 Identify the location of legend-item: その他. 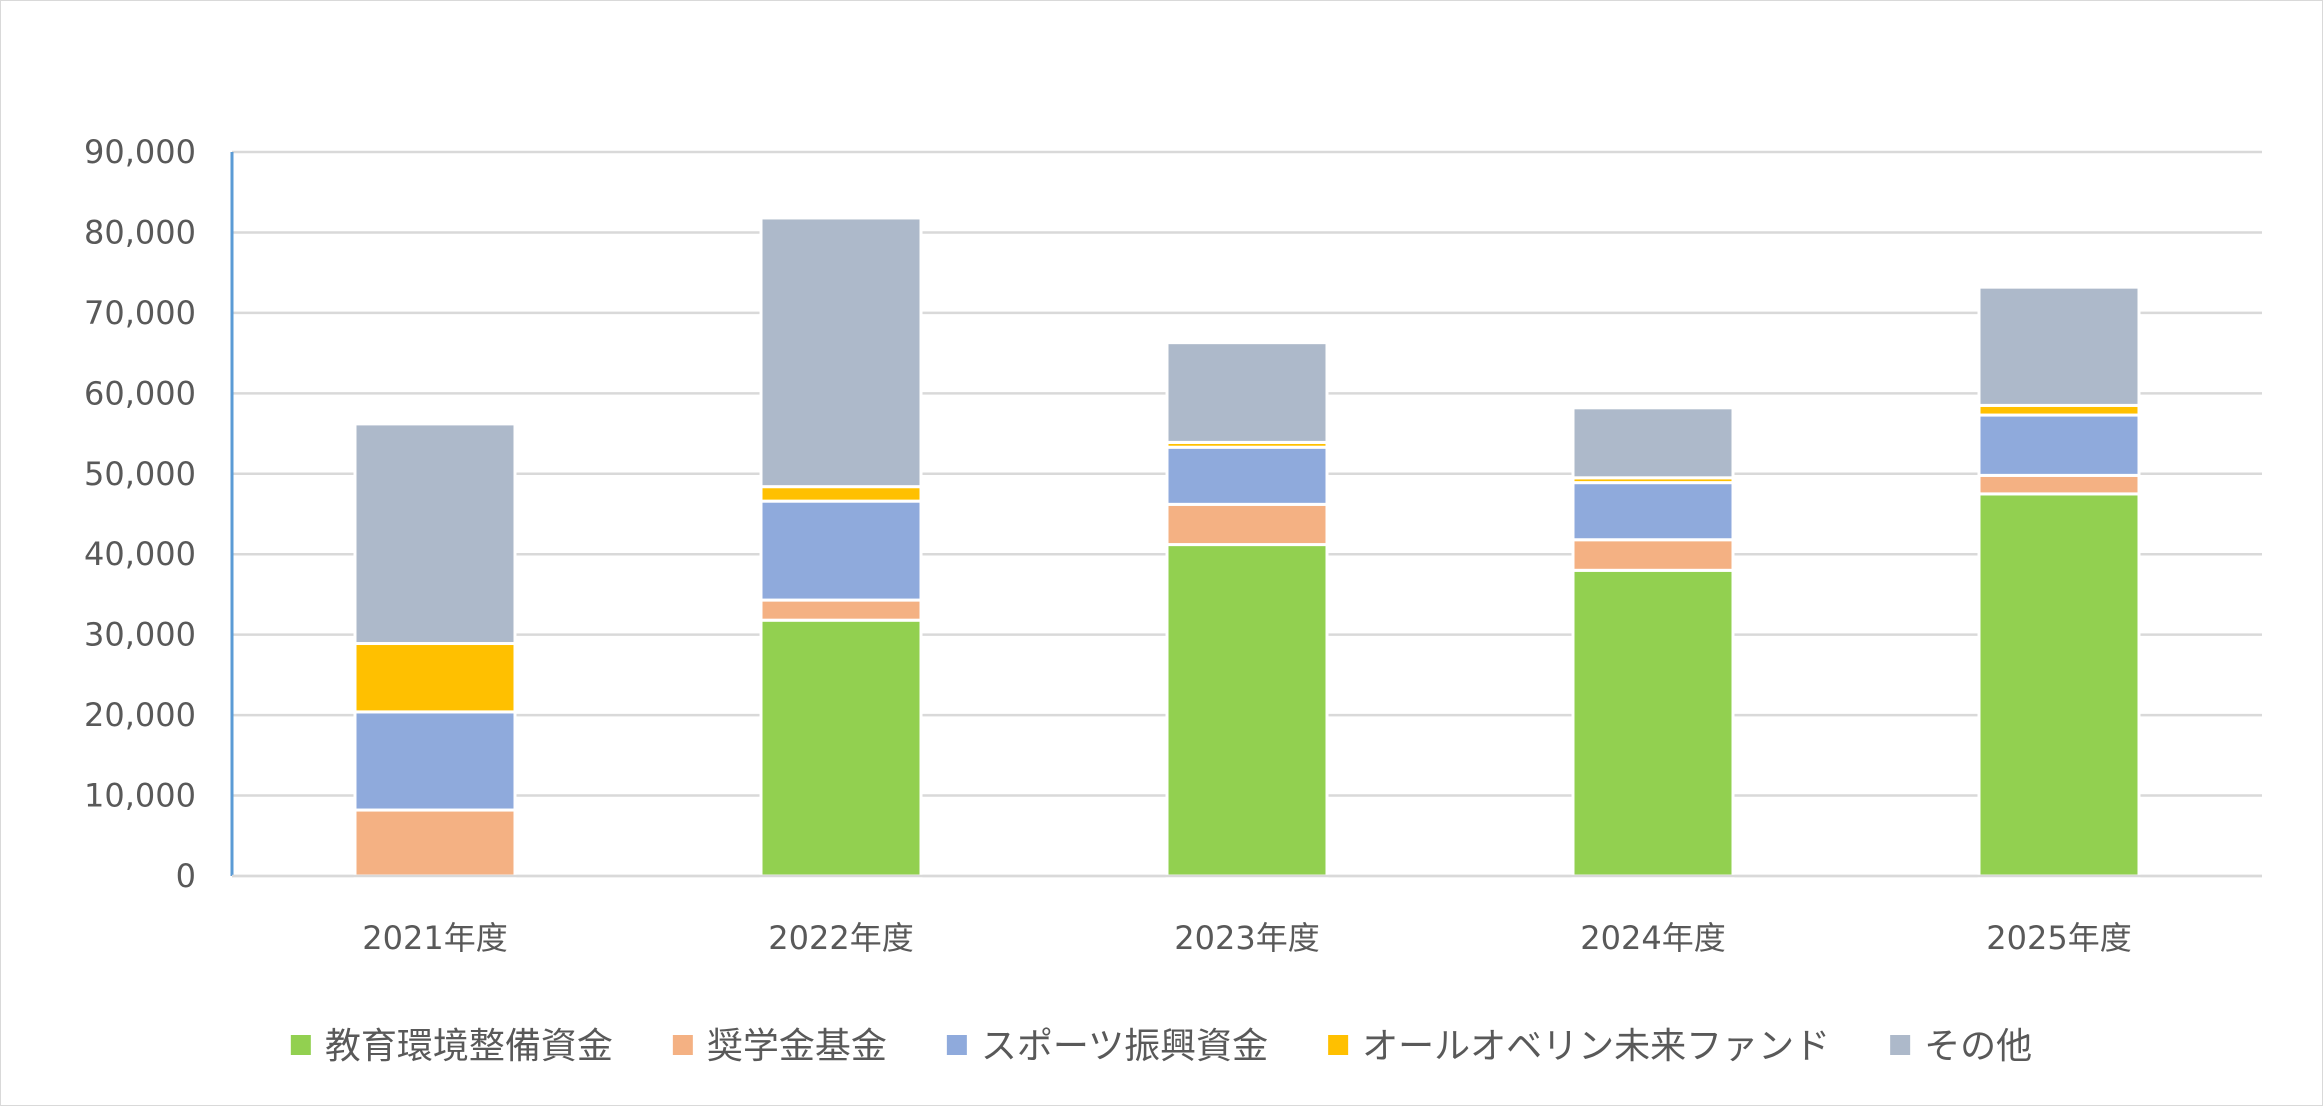
(1961, 1046).